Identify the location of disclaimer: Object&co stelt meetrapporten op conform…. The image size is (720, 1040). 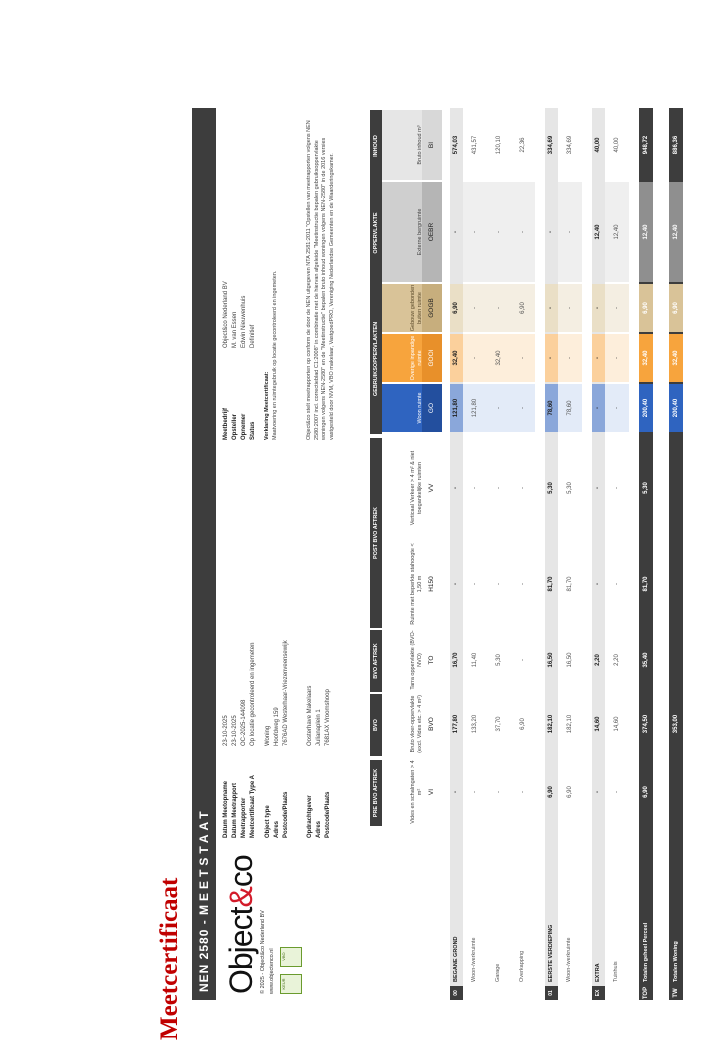
(320, 280).